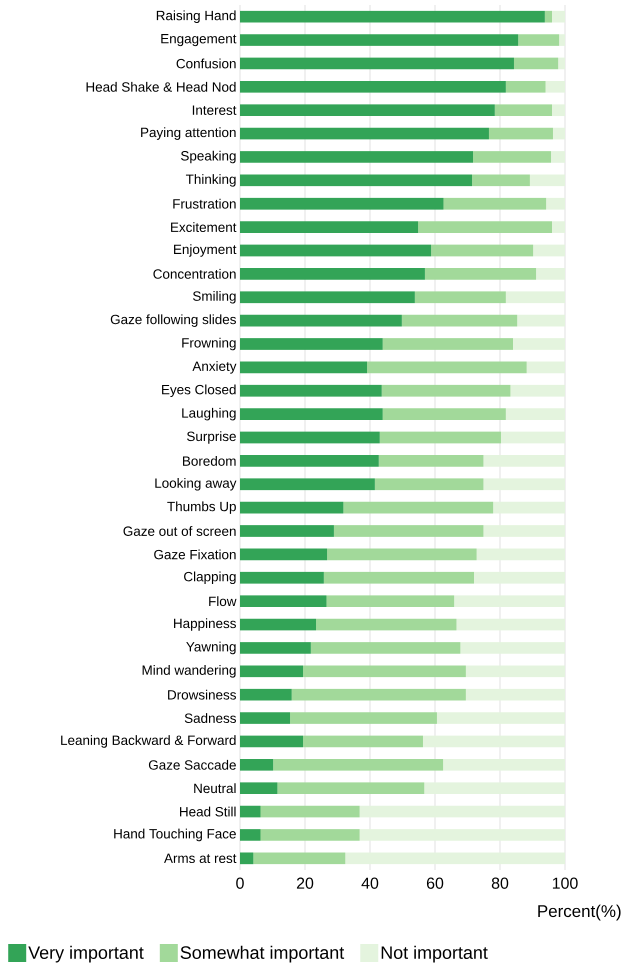  What do you see at coordinates (180, 531) in the screenshot?
I see `y-tick-label: Gaze out of screen` at bounding box center [180, 531].